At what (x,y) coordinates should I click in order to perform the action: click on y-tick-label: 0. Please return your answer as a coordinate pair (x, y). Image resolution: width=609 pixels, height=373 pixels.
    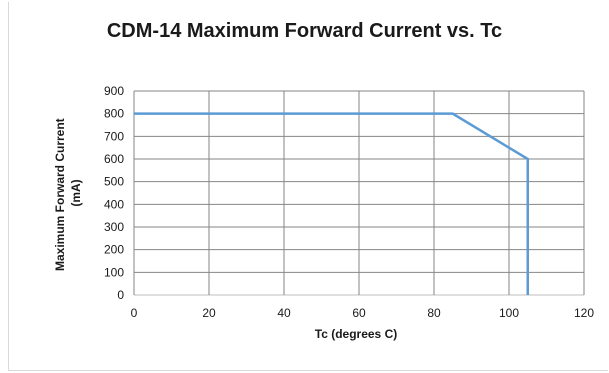
    Looking at the image, I should click on (120, 295).